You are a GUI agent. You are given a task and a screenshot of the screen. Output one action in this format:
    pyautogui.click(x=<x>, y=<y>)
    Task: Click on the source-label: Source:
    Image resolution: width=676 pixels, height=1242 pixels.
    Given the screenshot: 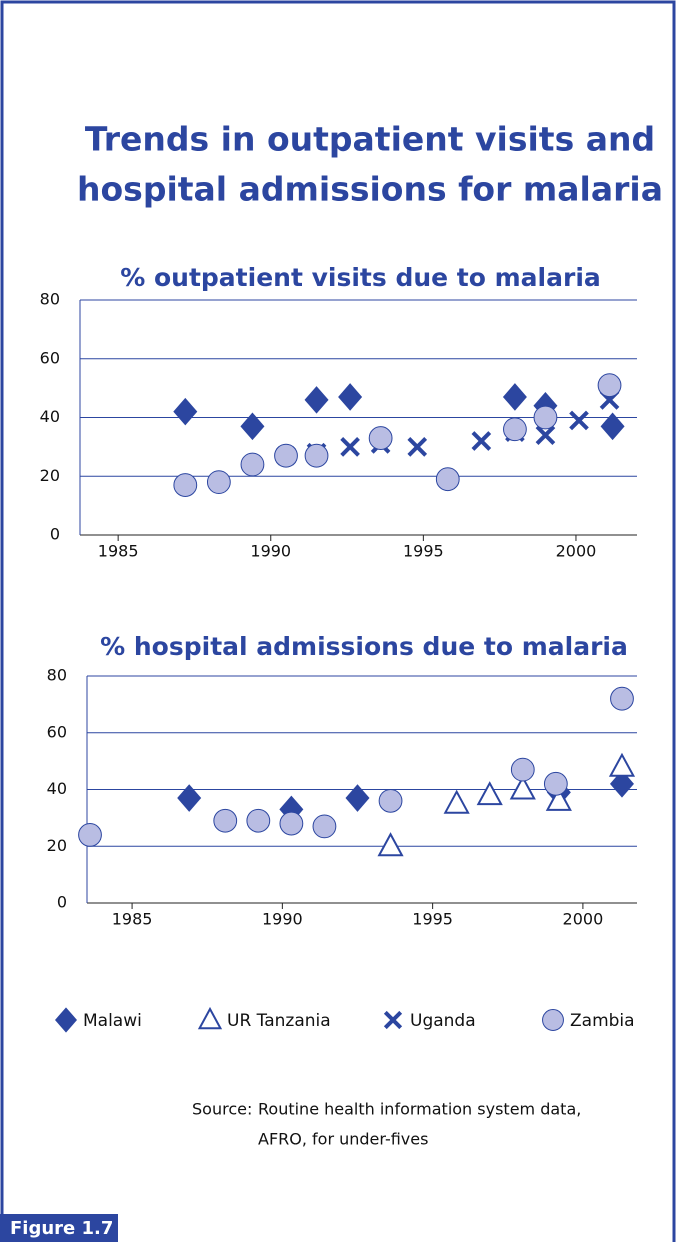 What is the action you would take?
    pyautogui.click(x=222, y=1109)
    